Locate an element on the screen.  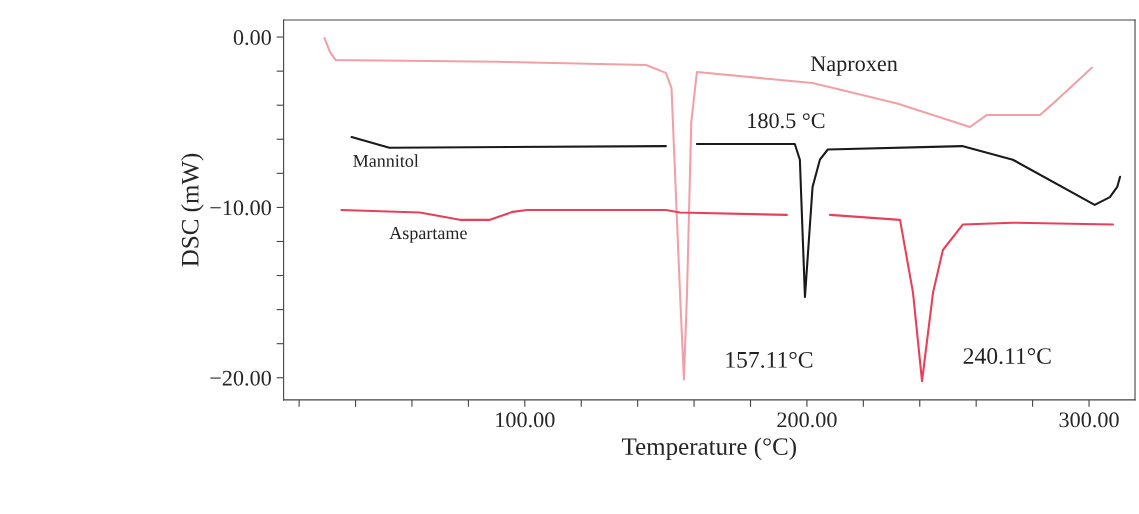
series-label: Mannitol is located at coordinates (386, 161).